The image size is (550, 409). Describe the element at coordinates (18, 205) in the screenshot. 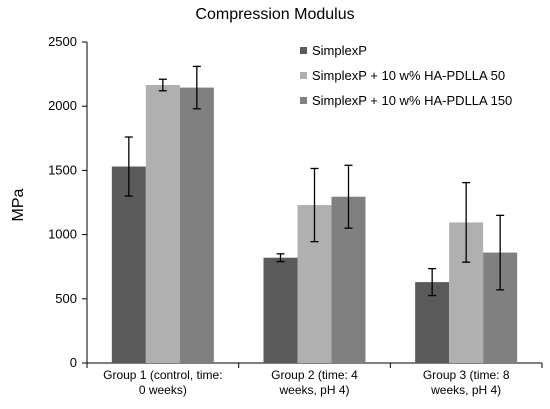

I see `y-axis-label: MPa` at that location.